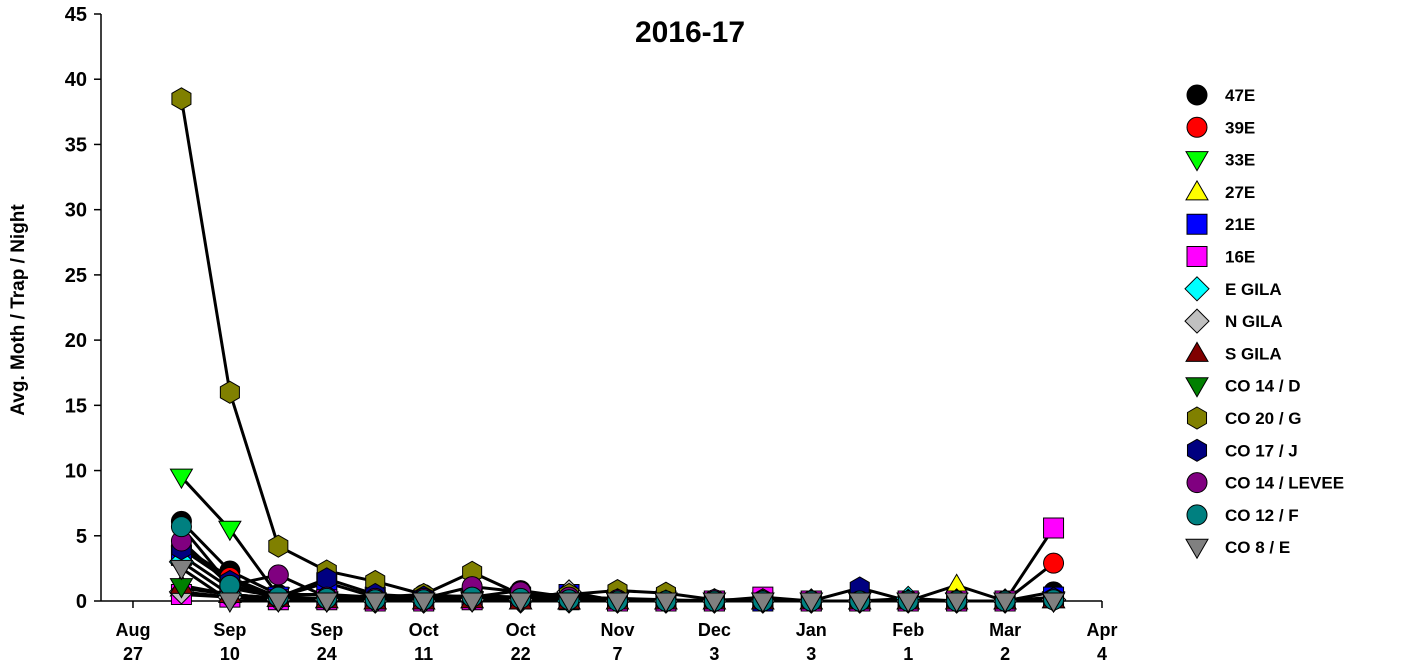 The image size is (1404, 669). I want to click on y-tick-label: 30, so click(76, 211).